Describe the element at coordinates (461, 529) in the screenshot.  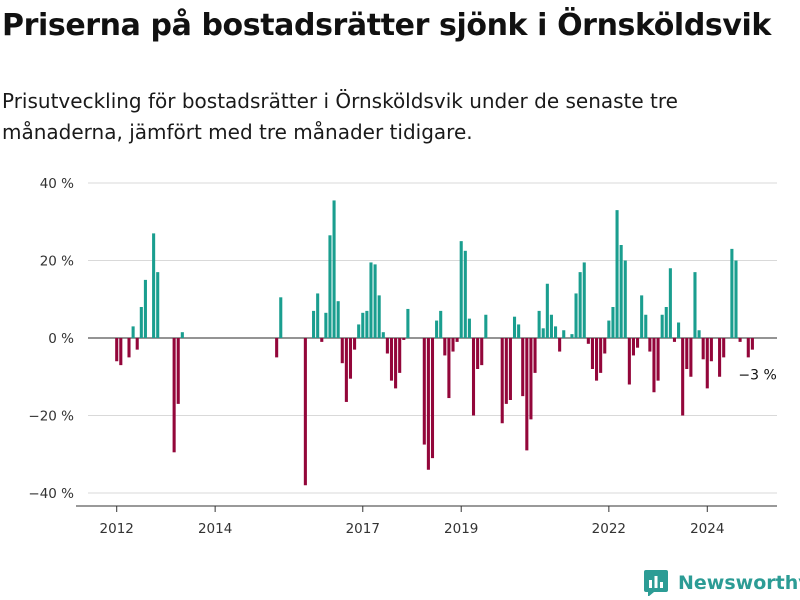
I see `x-tick-label: 2019` at that location.